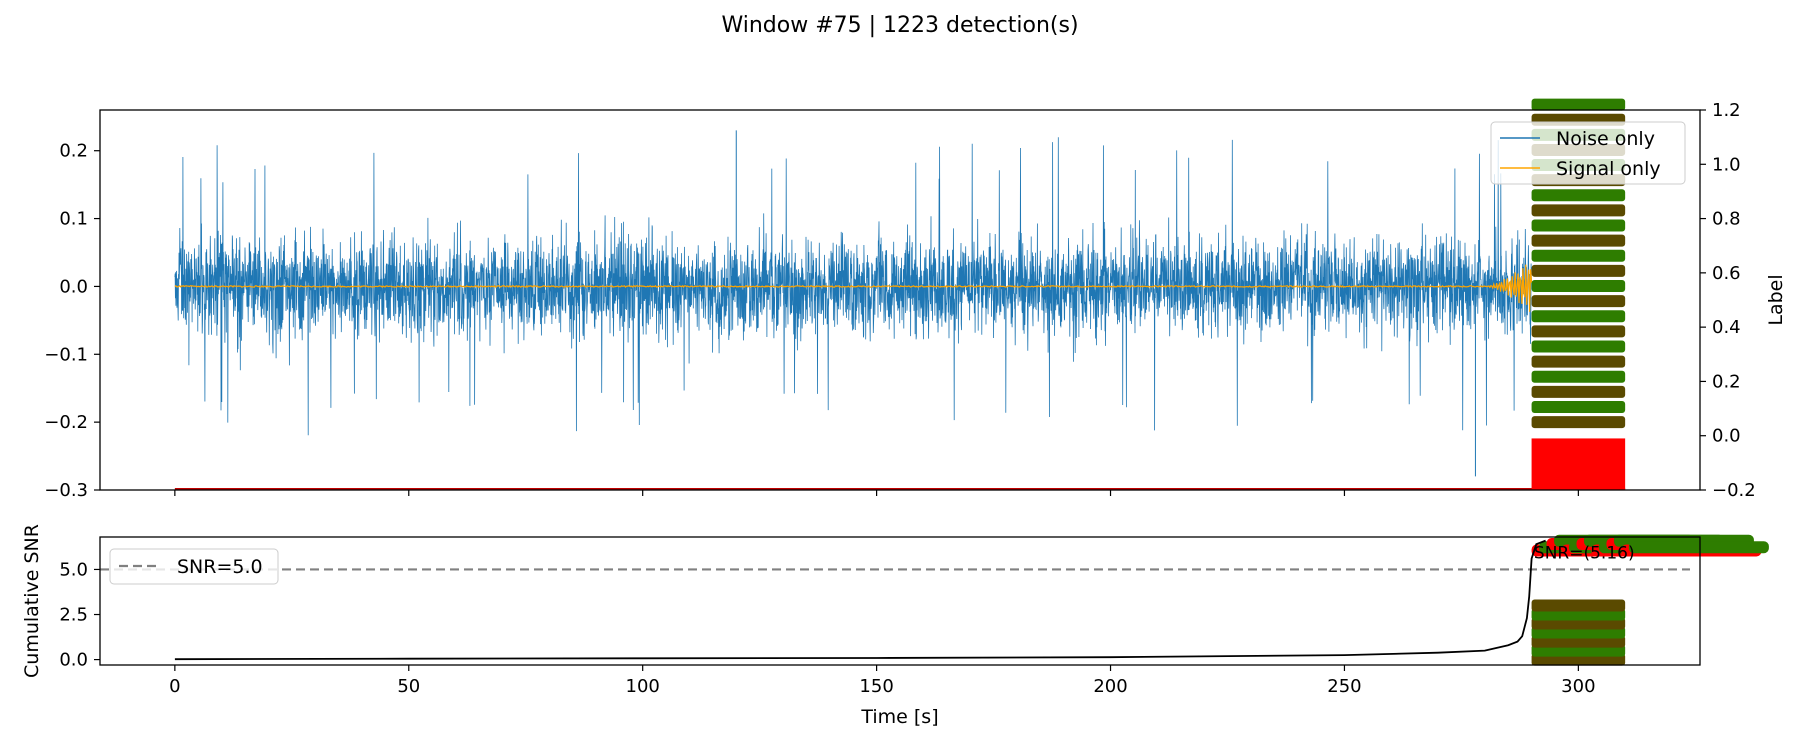 Image resolution: width=1800 pixels, height=750 pixels. I want to click on waveform-right-y-ticks: −0.2 0.0 0.2 0.4 0.6 0.8 1.0 1.2, so click(1728, 300).